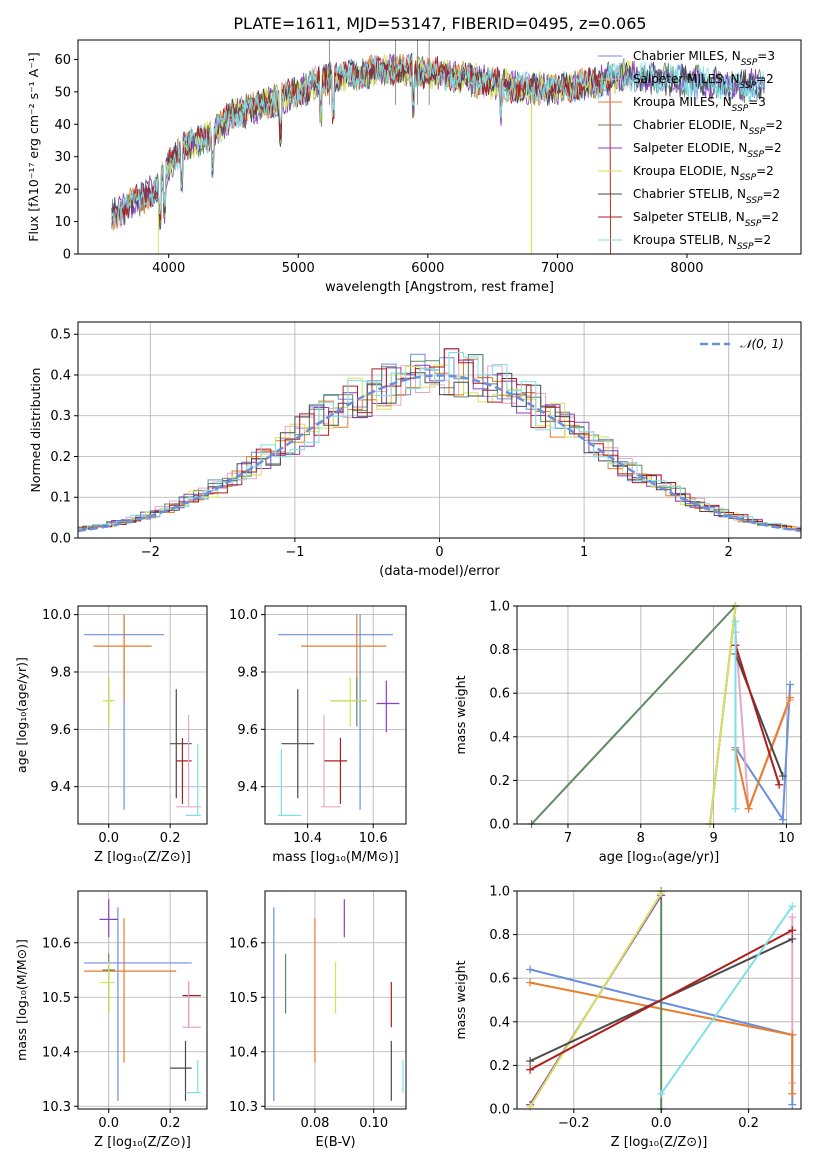  I want to click on y-tick-label: 50, so click(62, 92).